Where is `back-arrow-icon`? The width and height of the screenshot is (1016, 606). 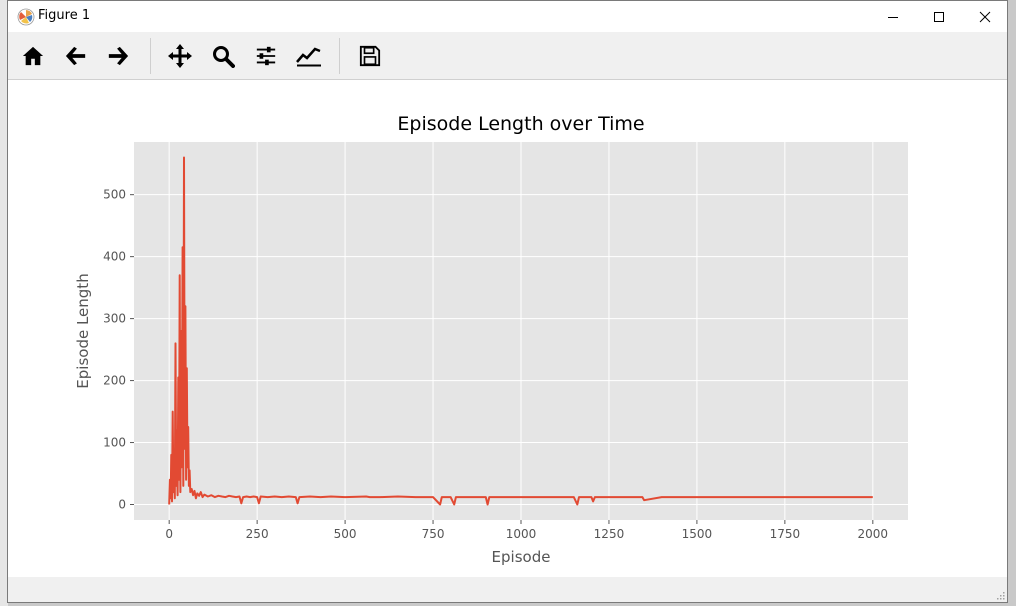 back-arrow-icon is located at coordinates (75, 56).